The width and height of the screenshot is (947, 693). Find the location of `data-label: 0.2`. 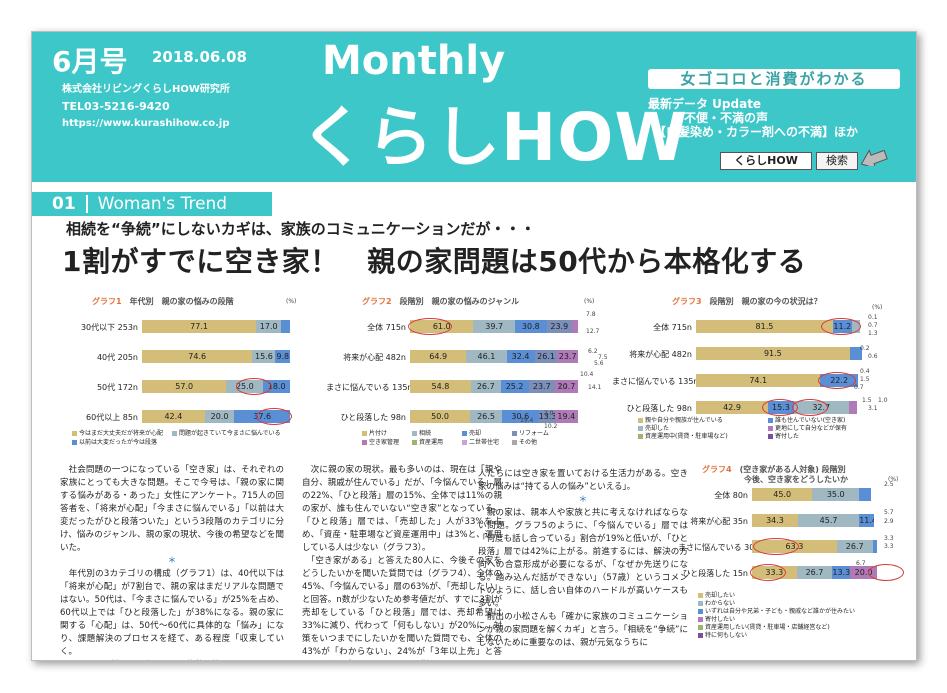

data-label: 0.2 is located at coordinates (865, 348).